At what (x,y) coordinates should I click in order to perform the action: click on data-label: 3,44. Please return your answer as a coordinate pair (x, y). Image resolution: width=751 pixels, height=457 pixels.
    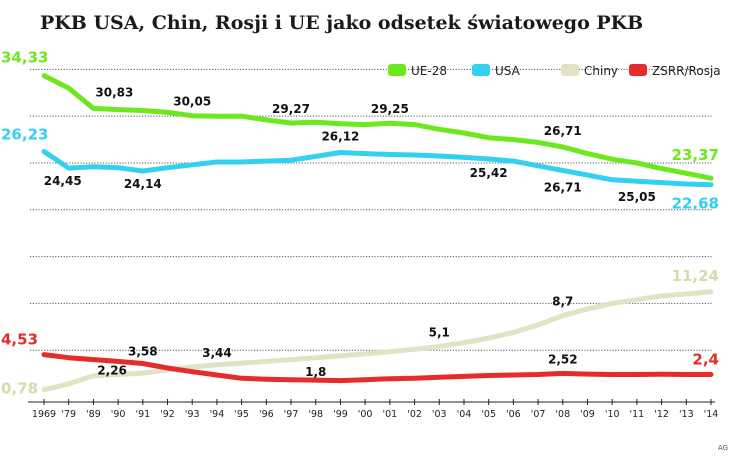
    Looking at the image, I should click on (217, 353).